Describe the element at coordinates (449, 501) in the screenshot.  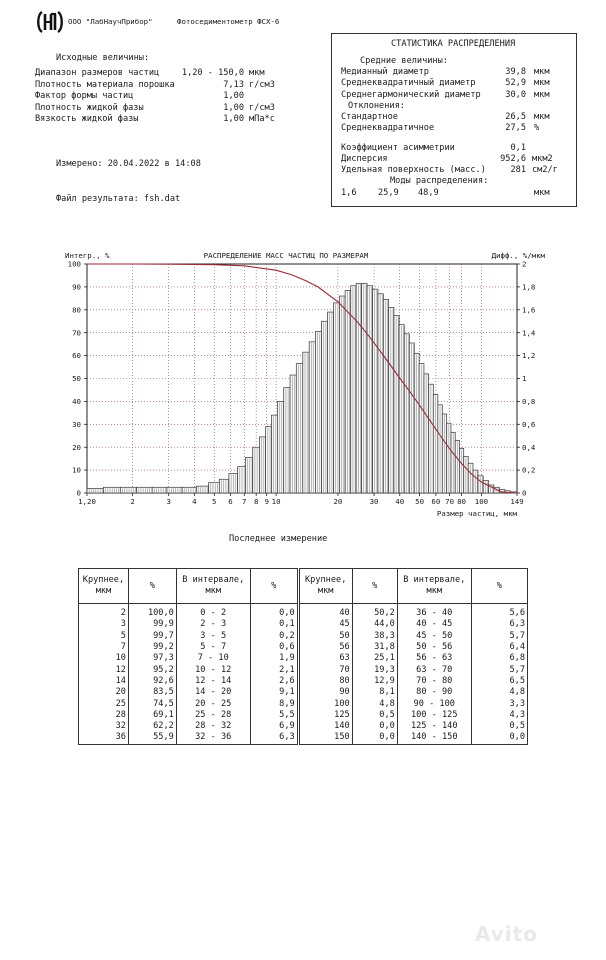
I see `x-tick-label: 70` at that location.